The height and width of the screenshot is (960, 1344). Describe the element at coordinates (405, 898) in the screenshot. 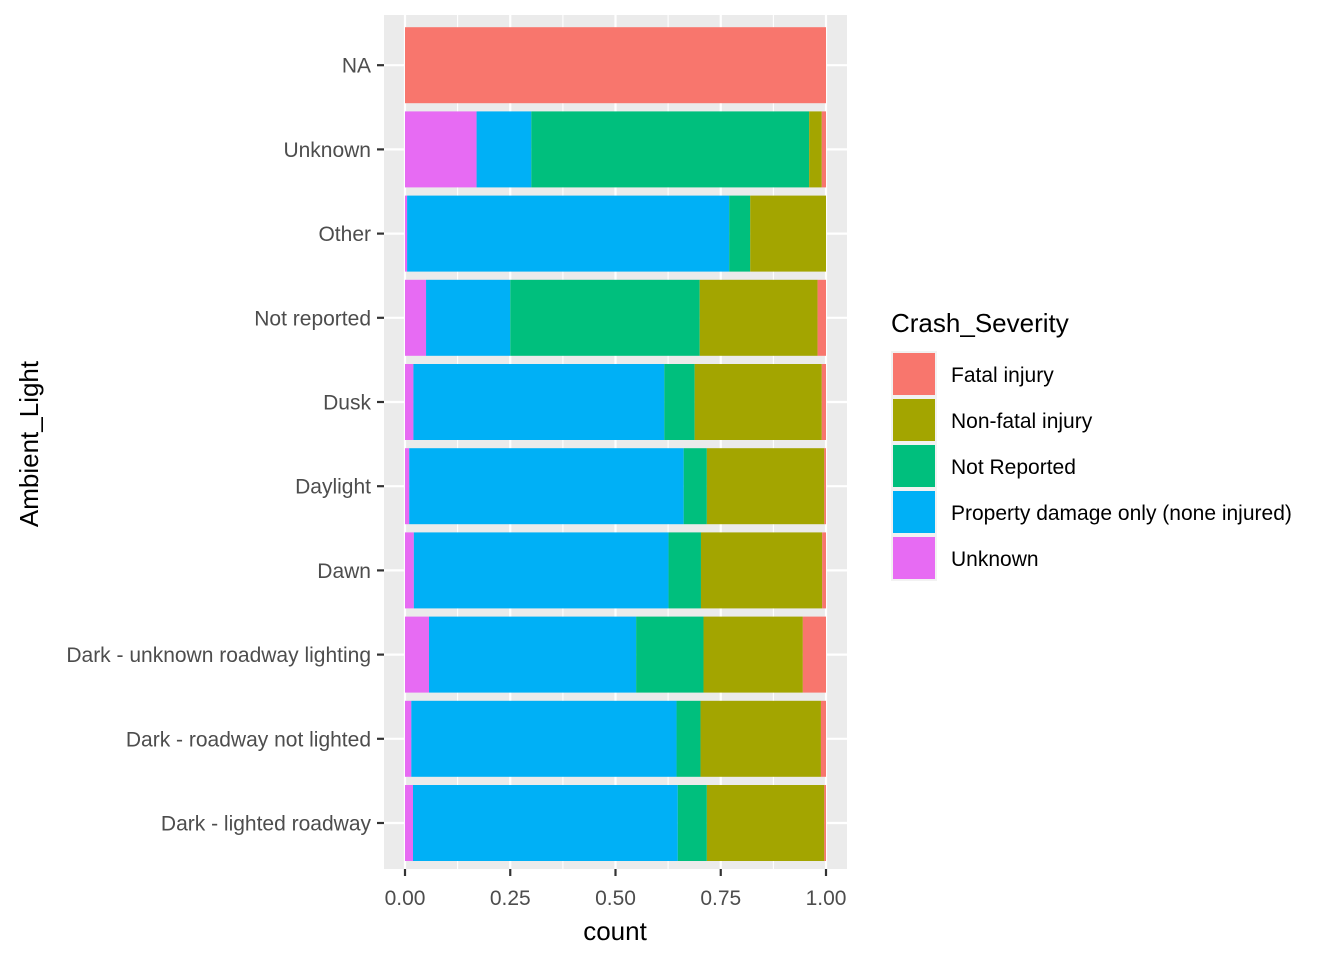

I see `x-tick-label: 0.00` at that location.